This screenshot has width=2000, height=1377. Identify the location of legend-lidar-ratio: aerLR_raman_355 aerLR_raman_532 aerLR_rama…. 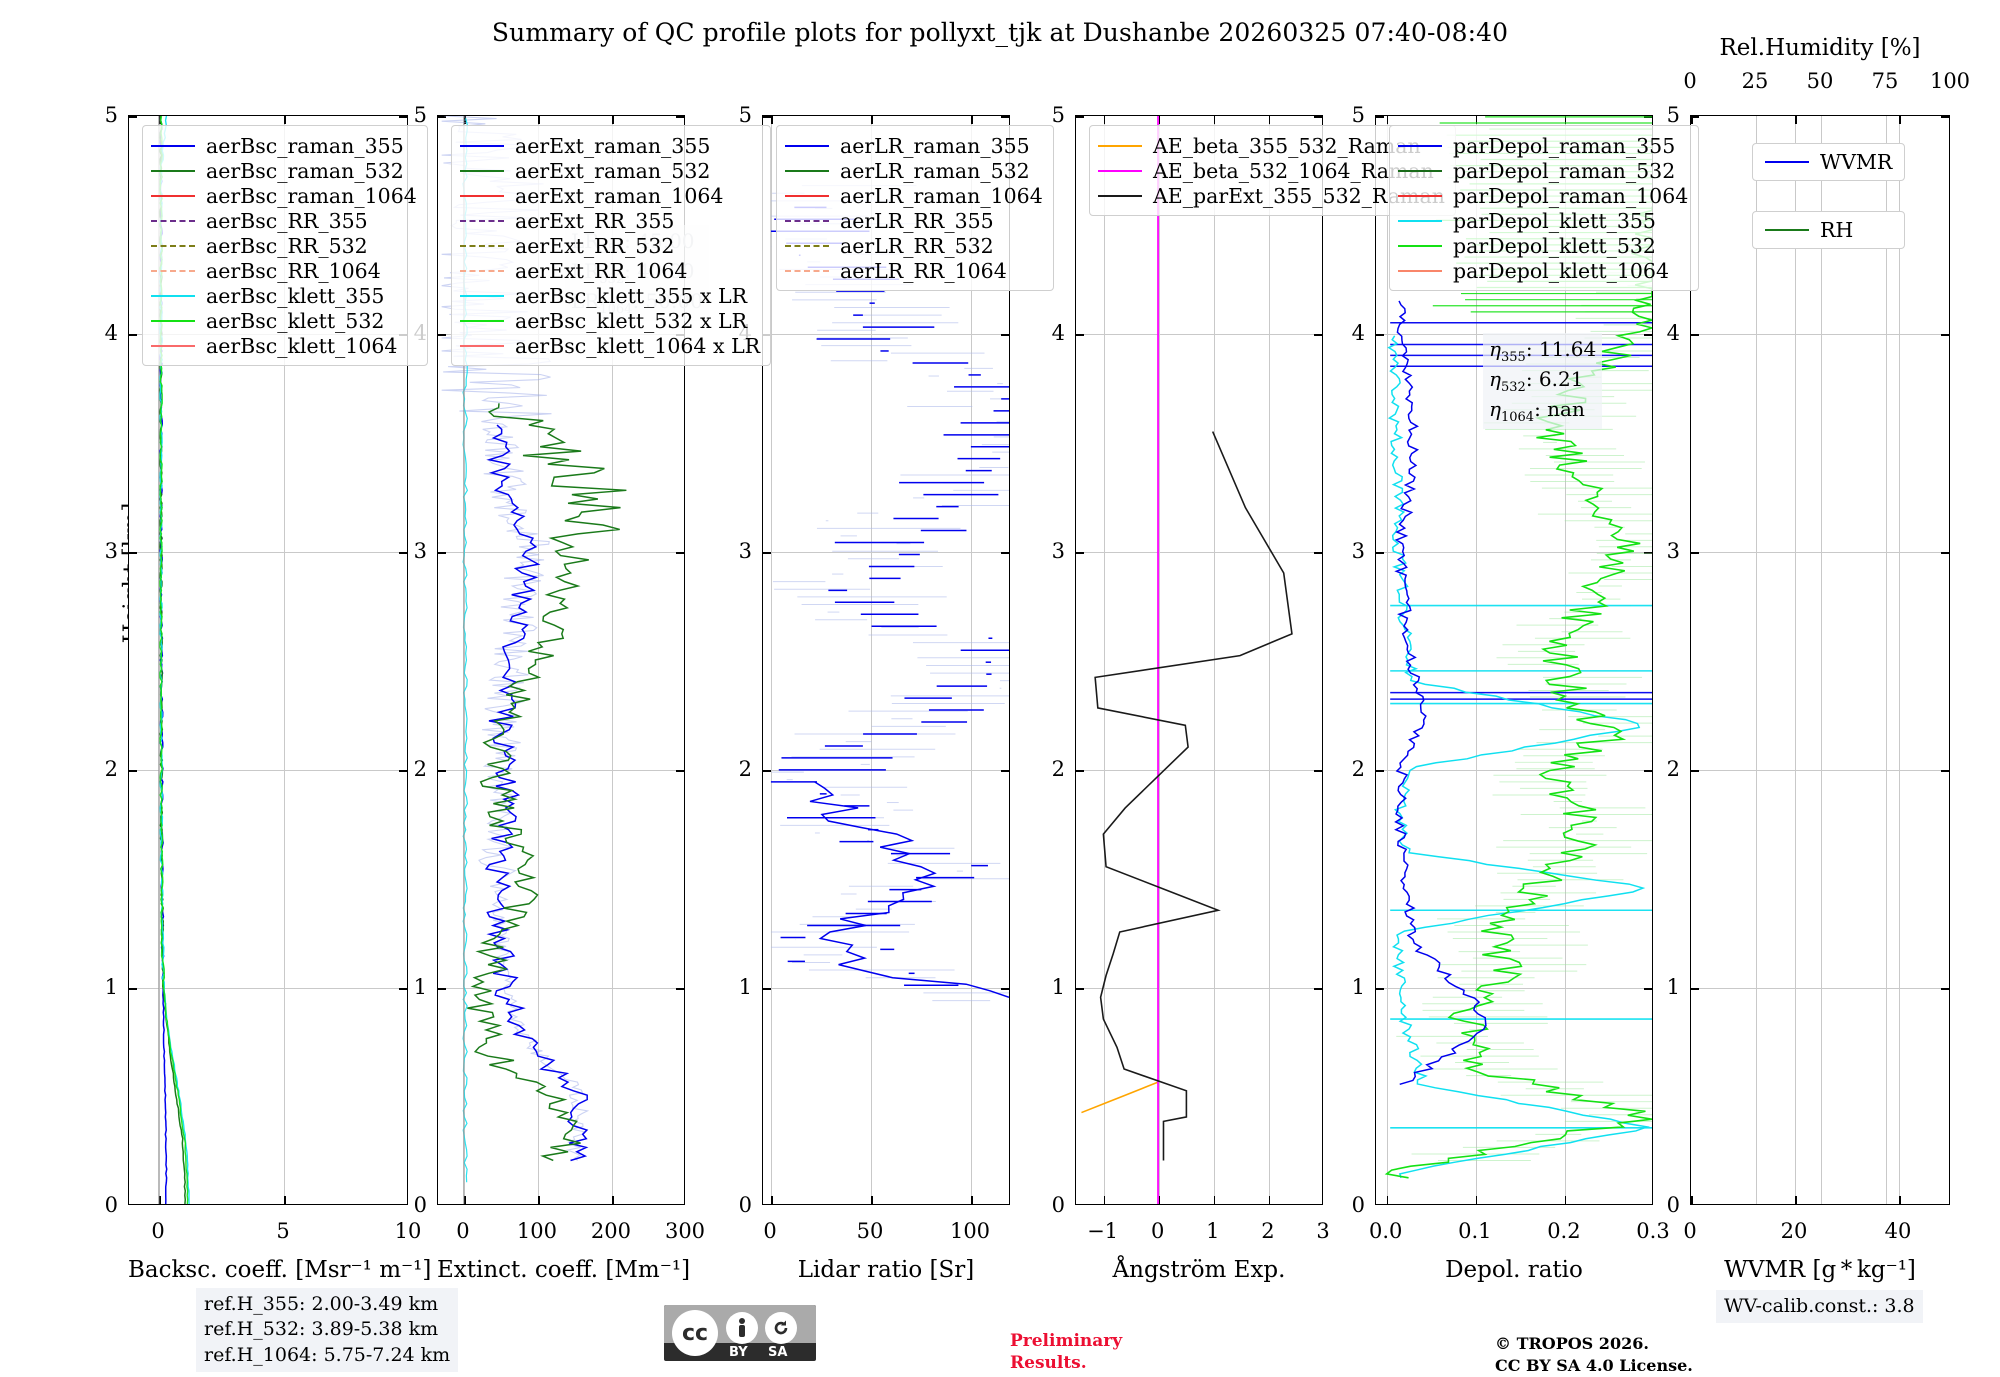
(915, 208).